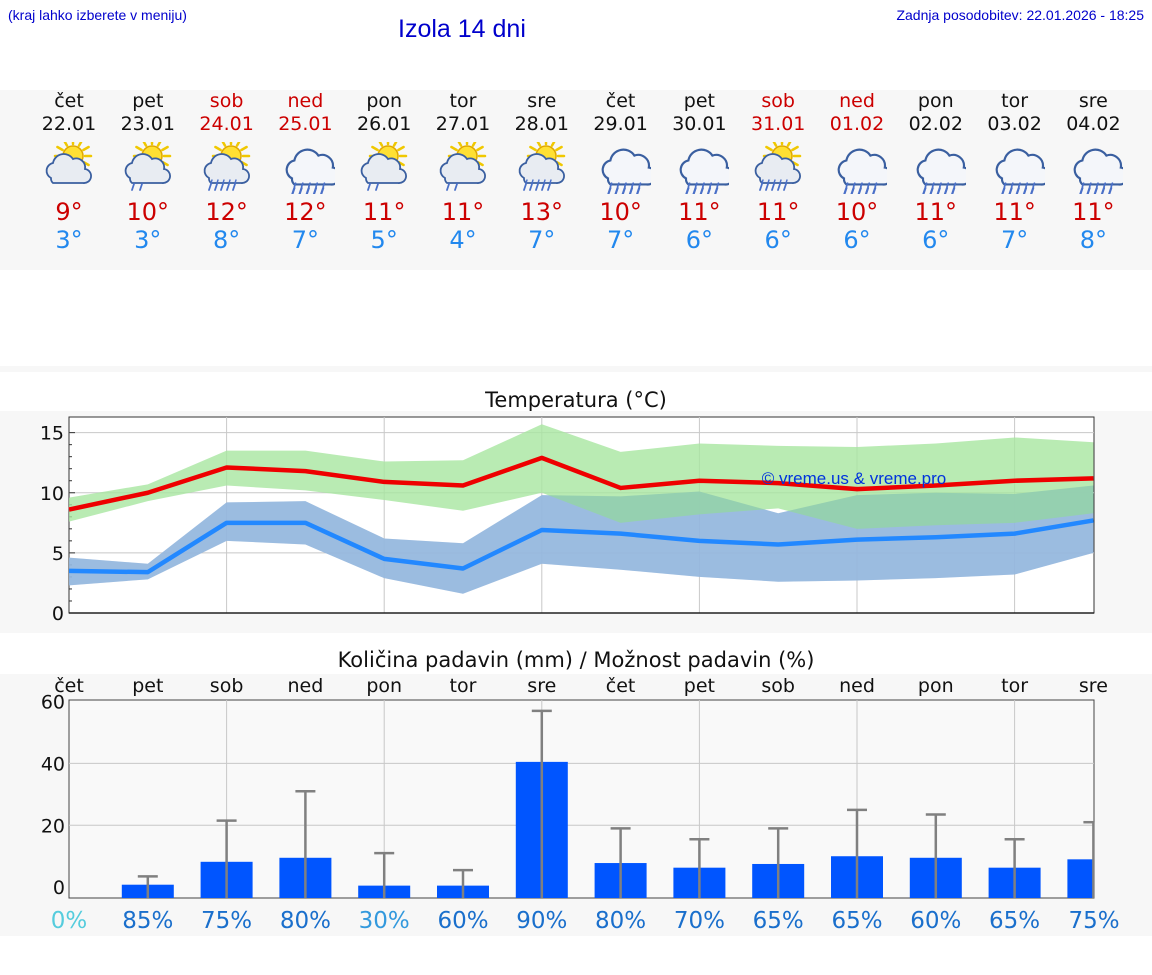 This screenshot has width=1152, height=975. I want to click on day-column: pet 23.01 10° 3°, so click(148, 172).